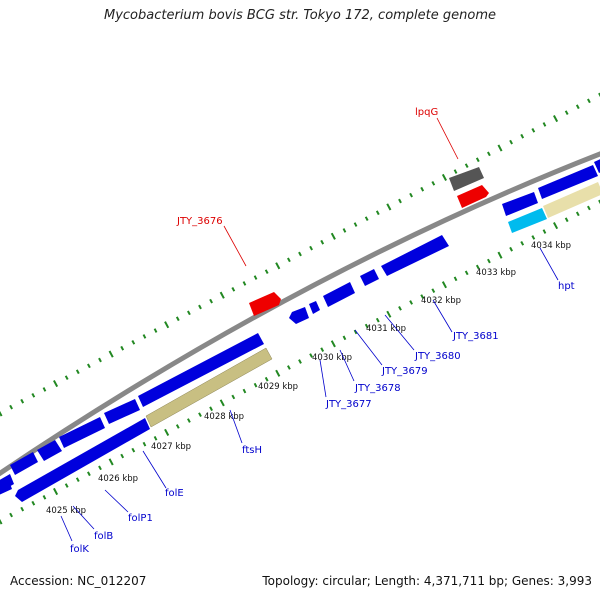  Describe the element at coordinates (496, 273) in the screenshot. I see `tick-label: 4033 kbp` at that location.